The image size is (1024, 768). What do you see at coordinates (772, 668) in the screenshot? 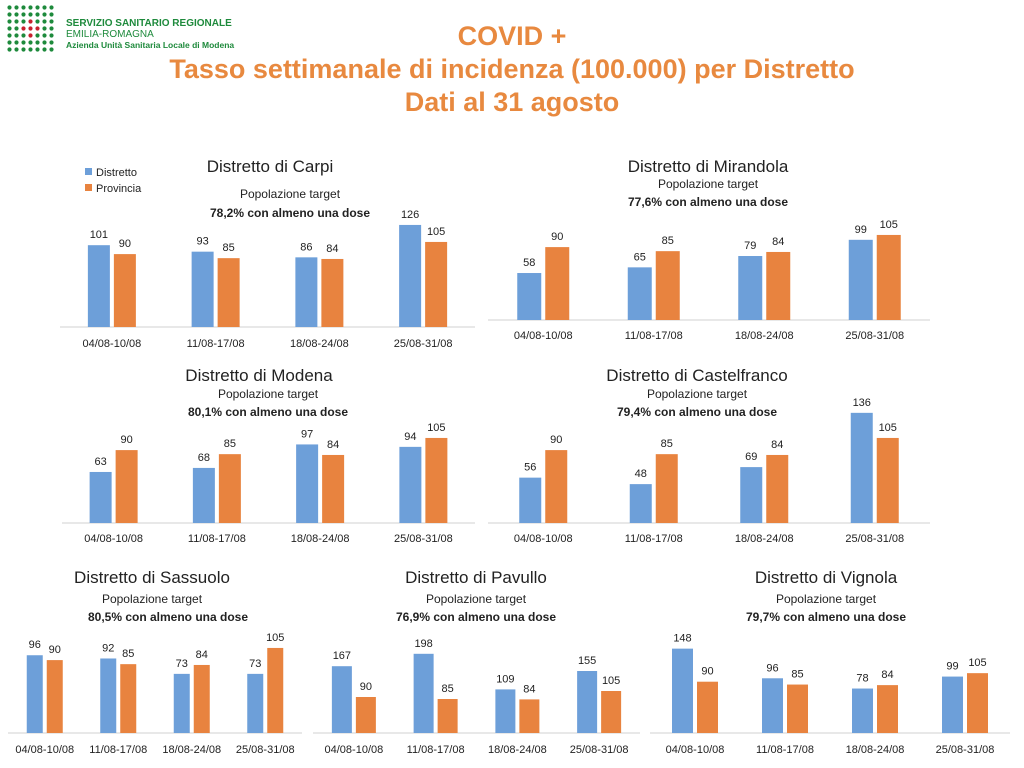
I see `data-label-distretto: 96` at bounding box center [772, 668].